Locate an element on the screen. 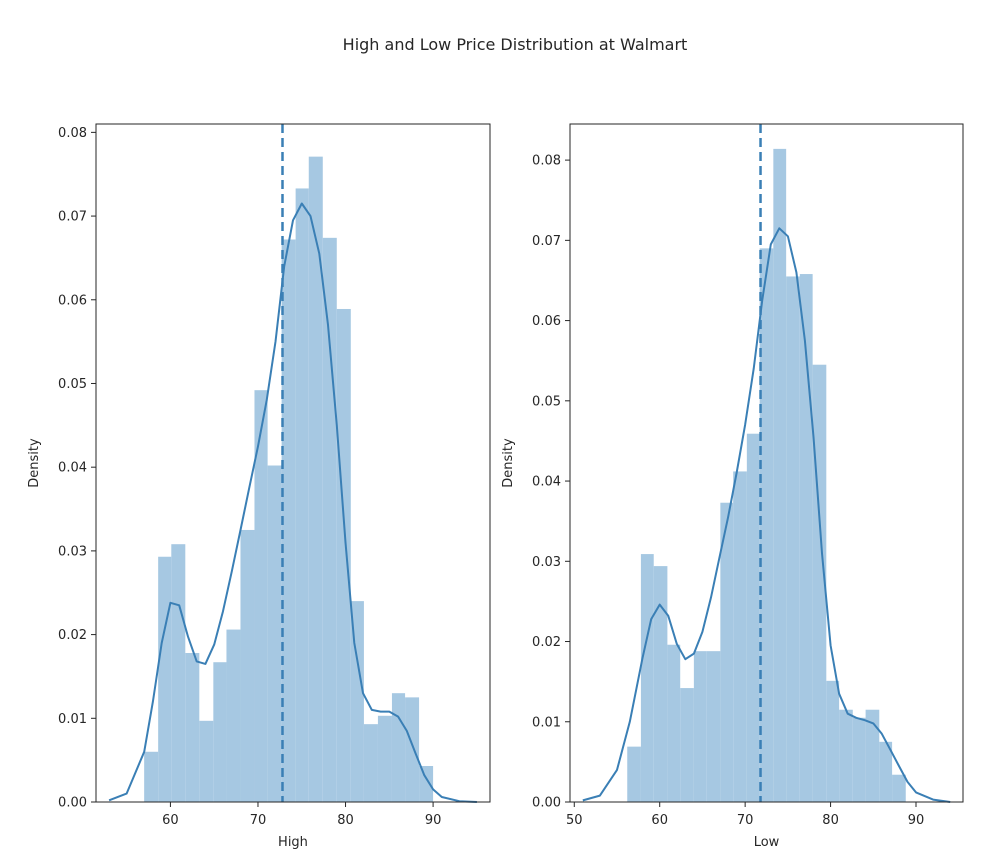 This screenshot has height=868, width=1002. x-tick-label: 50 is located at coordinates (574, 820).